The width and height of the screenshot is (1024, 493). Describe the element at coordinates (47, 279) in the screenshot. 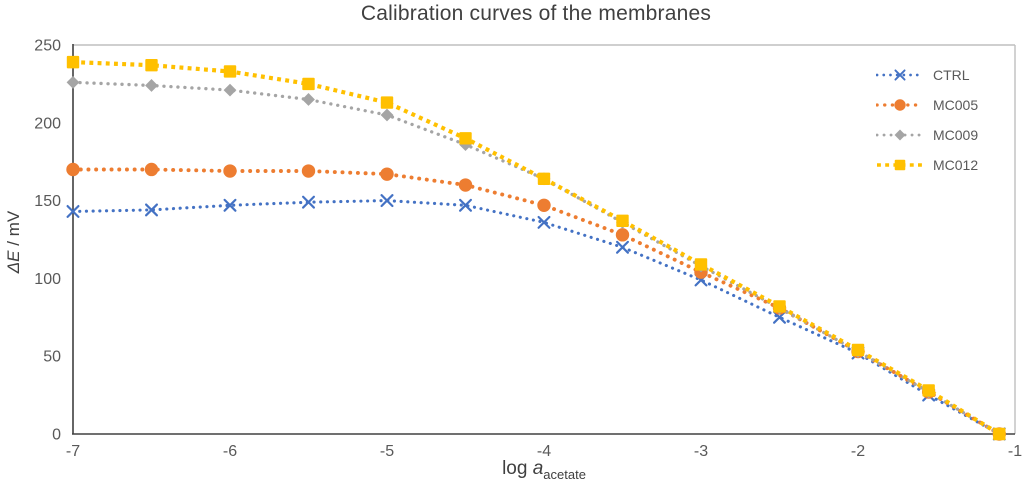

I see `y-tick-label: 100` at that location.